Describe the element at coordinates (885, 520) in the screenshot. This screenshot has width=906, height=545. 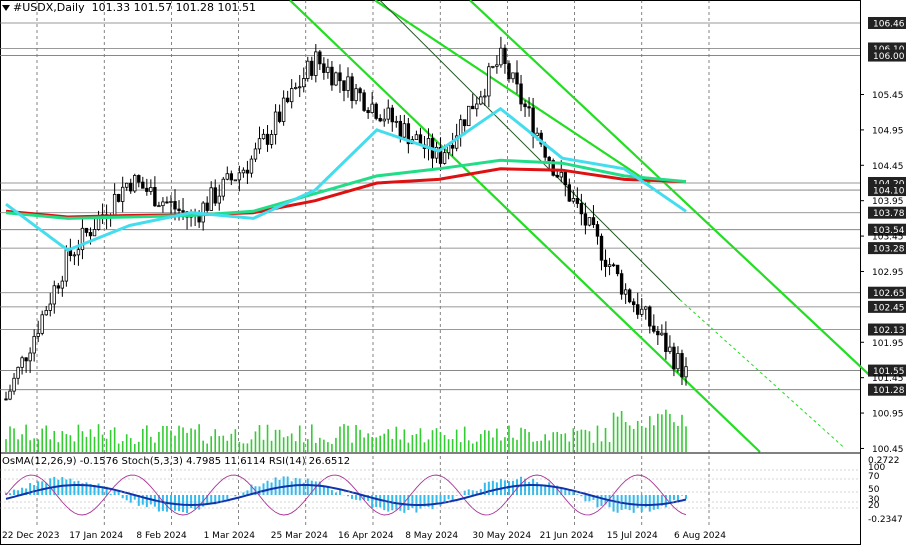
I see `indicator-tick-label: -0.2347` at that location.